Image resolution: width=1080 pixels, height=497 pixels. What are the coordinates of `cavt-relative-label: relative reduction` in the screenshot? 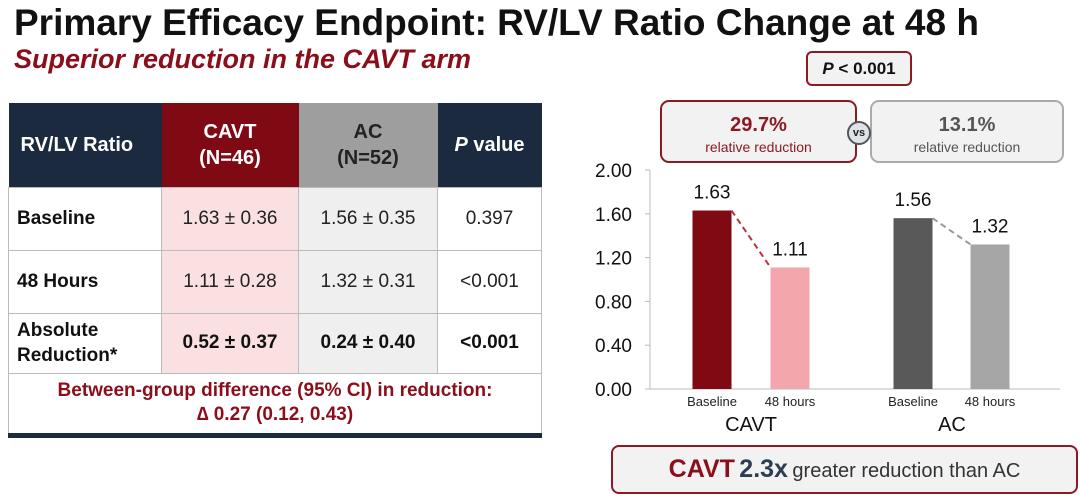 It's located at (758, 147).